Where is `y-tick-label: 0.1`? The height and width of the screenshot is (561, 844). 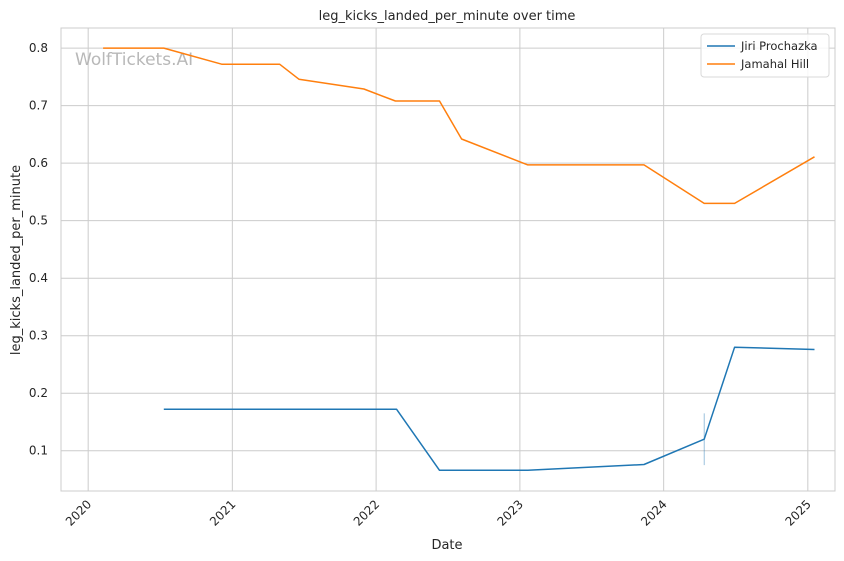
y-tick-label: 0.1 is located at coordinates (38, 451).